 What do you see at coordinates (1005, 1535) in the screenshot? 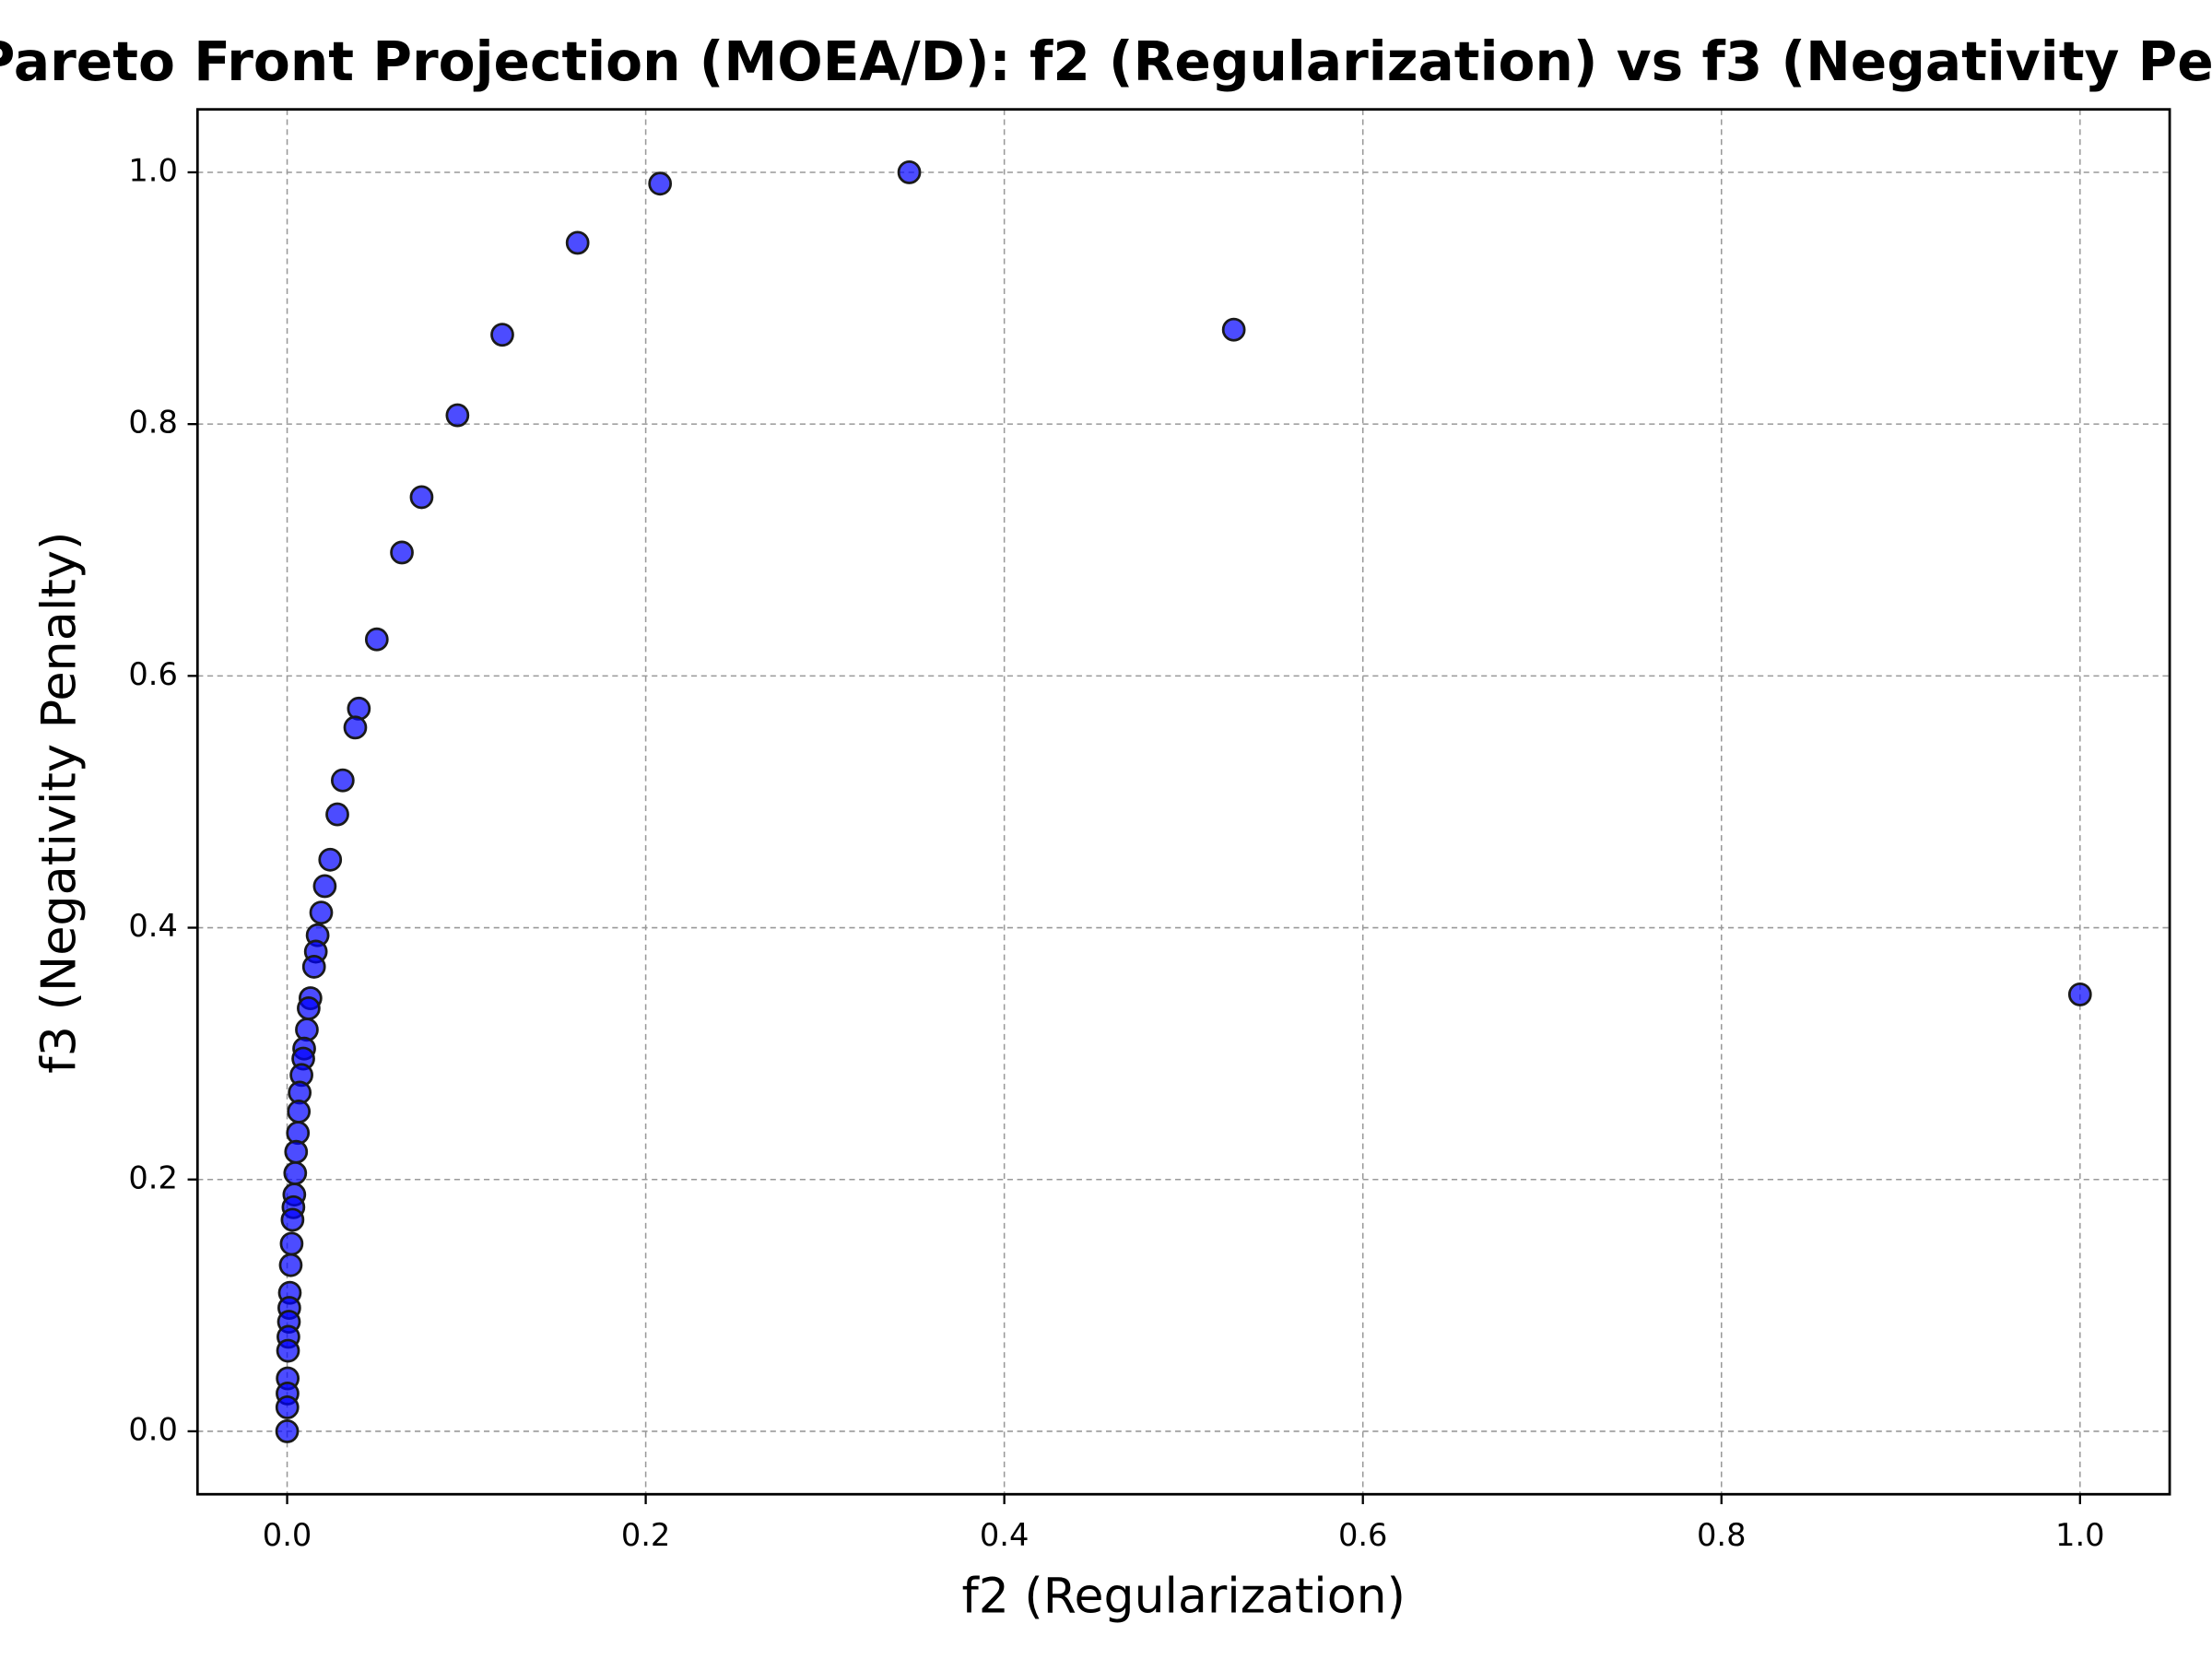
I see `x-tick-label: 0.4` at bounding box center [1005, 1535].